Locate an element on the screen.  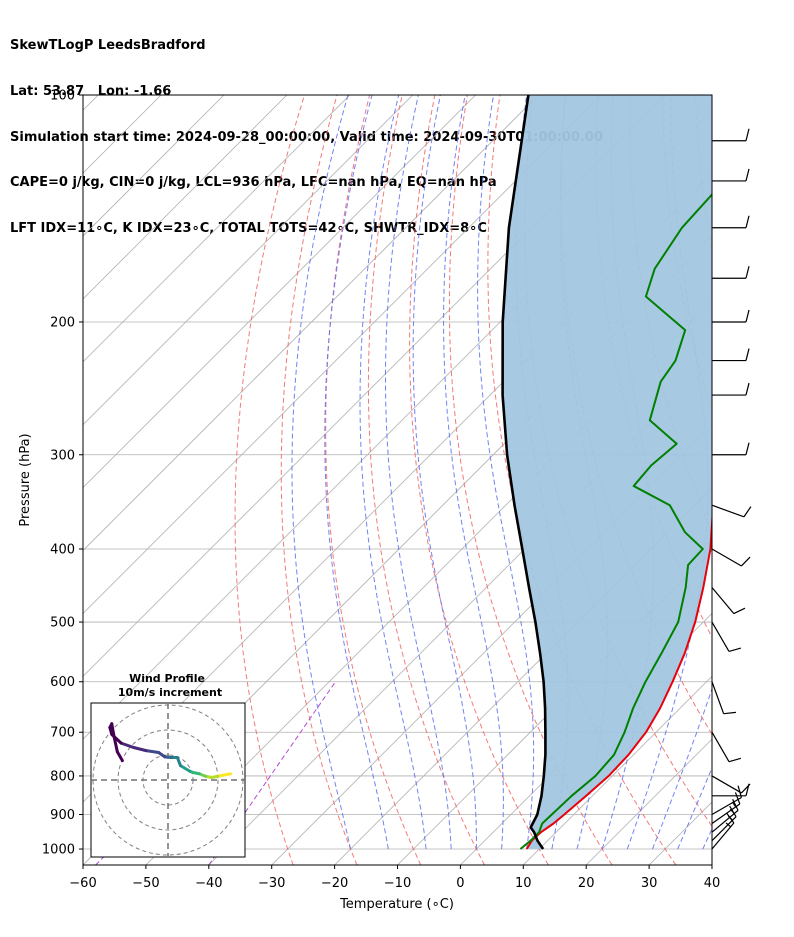
y-tick-label: 800 is located at coordinates (62, 776).